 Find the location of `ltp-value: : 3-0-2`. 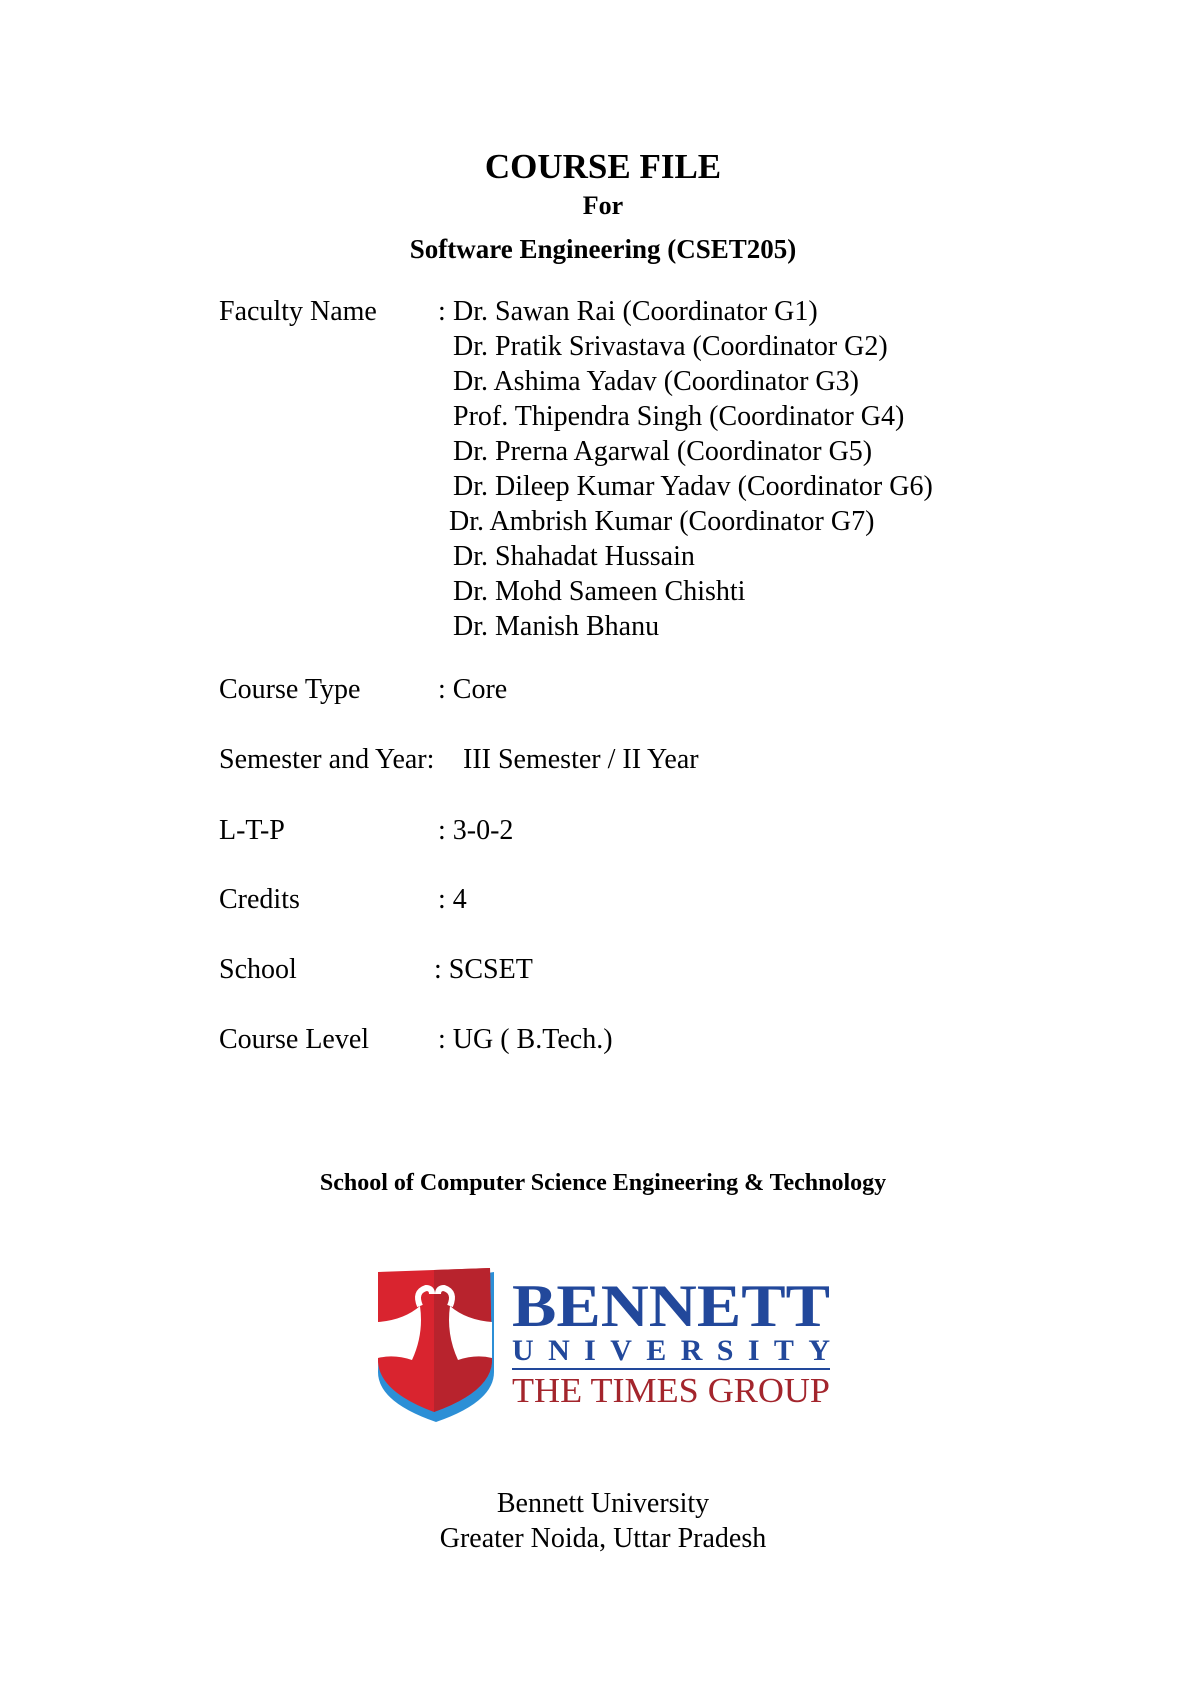

ltp-value: : 3-0-2 is located at coordinates (476, 830).